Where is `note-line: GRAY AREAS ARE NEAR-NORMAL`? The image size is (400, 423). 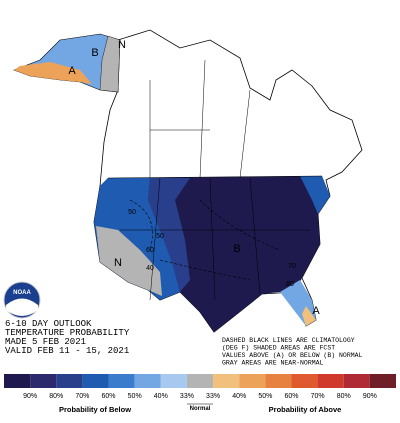 note-line: GRAY AREAS ARE NEAR-NORMAL is located at coordinates (273, 363).